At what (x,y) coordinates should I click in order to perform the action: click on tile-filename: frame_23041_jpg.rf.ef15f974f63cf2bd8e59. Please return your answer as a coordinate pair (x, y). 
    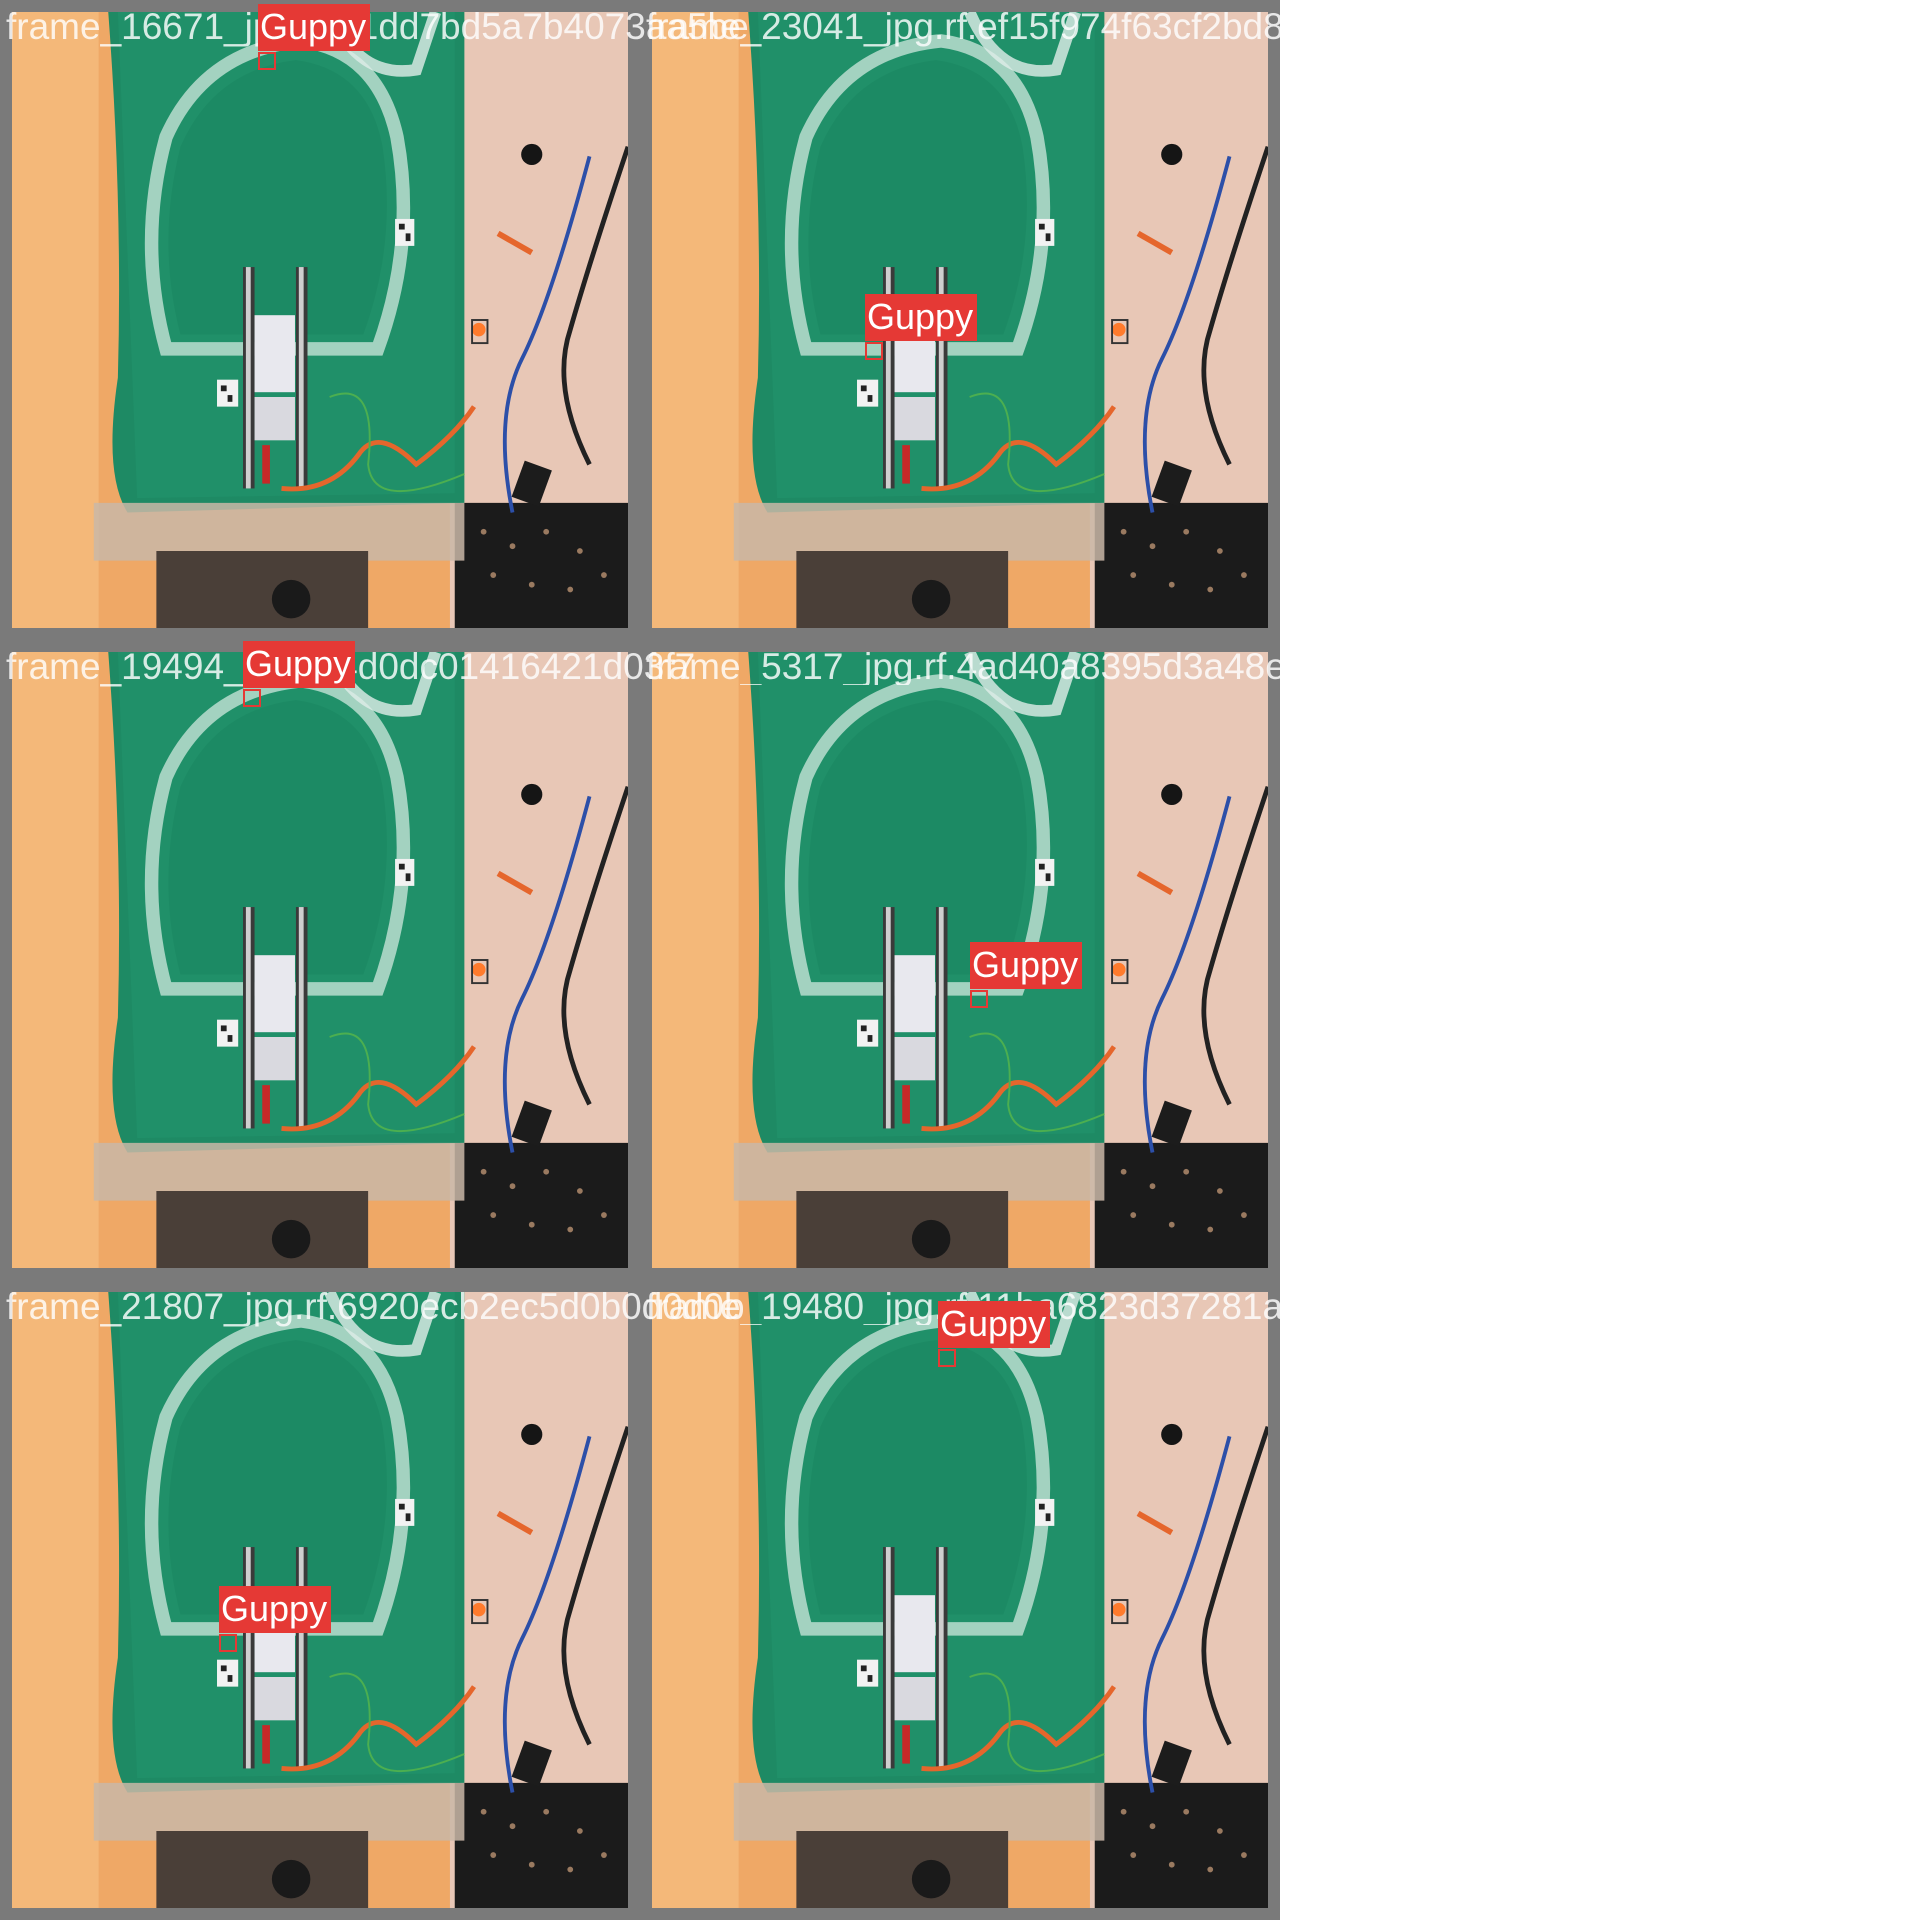
    Looking at the image, I should click on (996, 26).